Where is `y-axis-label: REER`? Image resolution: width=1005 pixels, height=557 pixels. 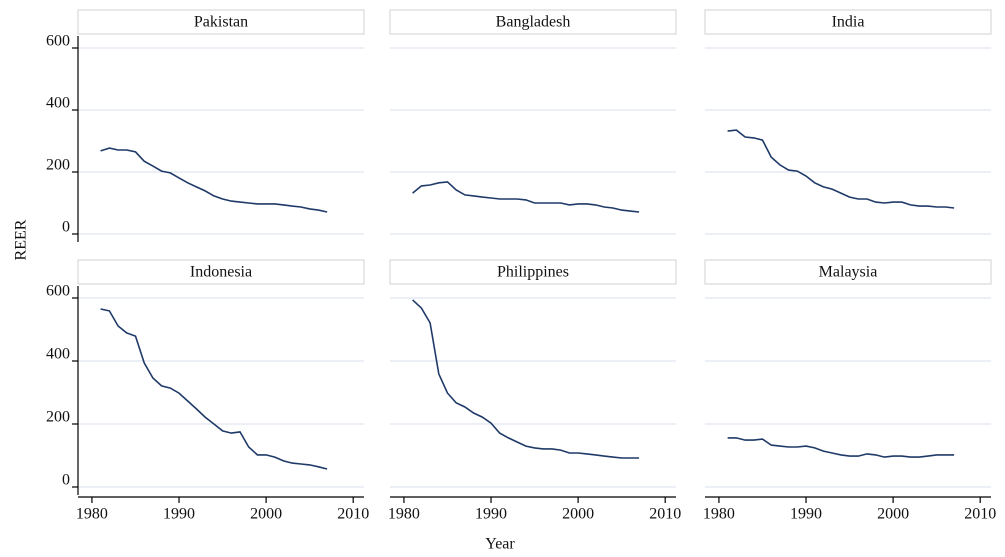 y-axis-label: REER is located at coordinates (21, 239).